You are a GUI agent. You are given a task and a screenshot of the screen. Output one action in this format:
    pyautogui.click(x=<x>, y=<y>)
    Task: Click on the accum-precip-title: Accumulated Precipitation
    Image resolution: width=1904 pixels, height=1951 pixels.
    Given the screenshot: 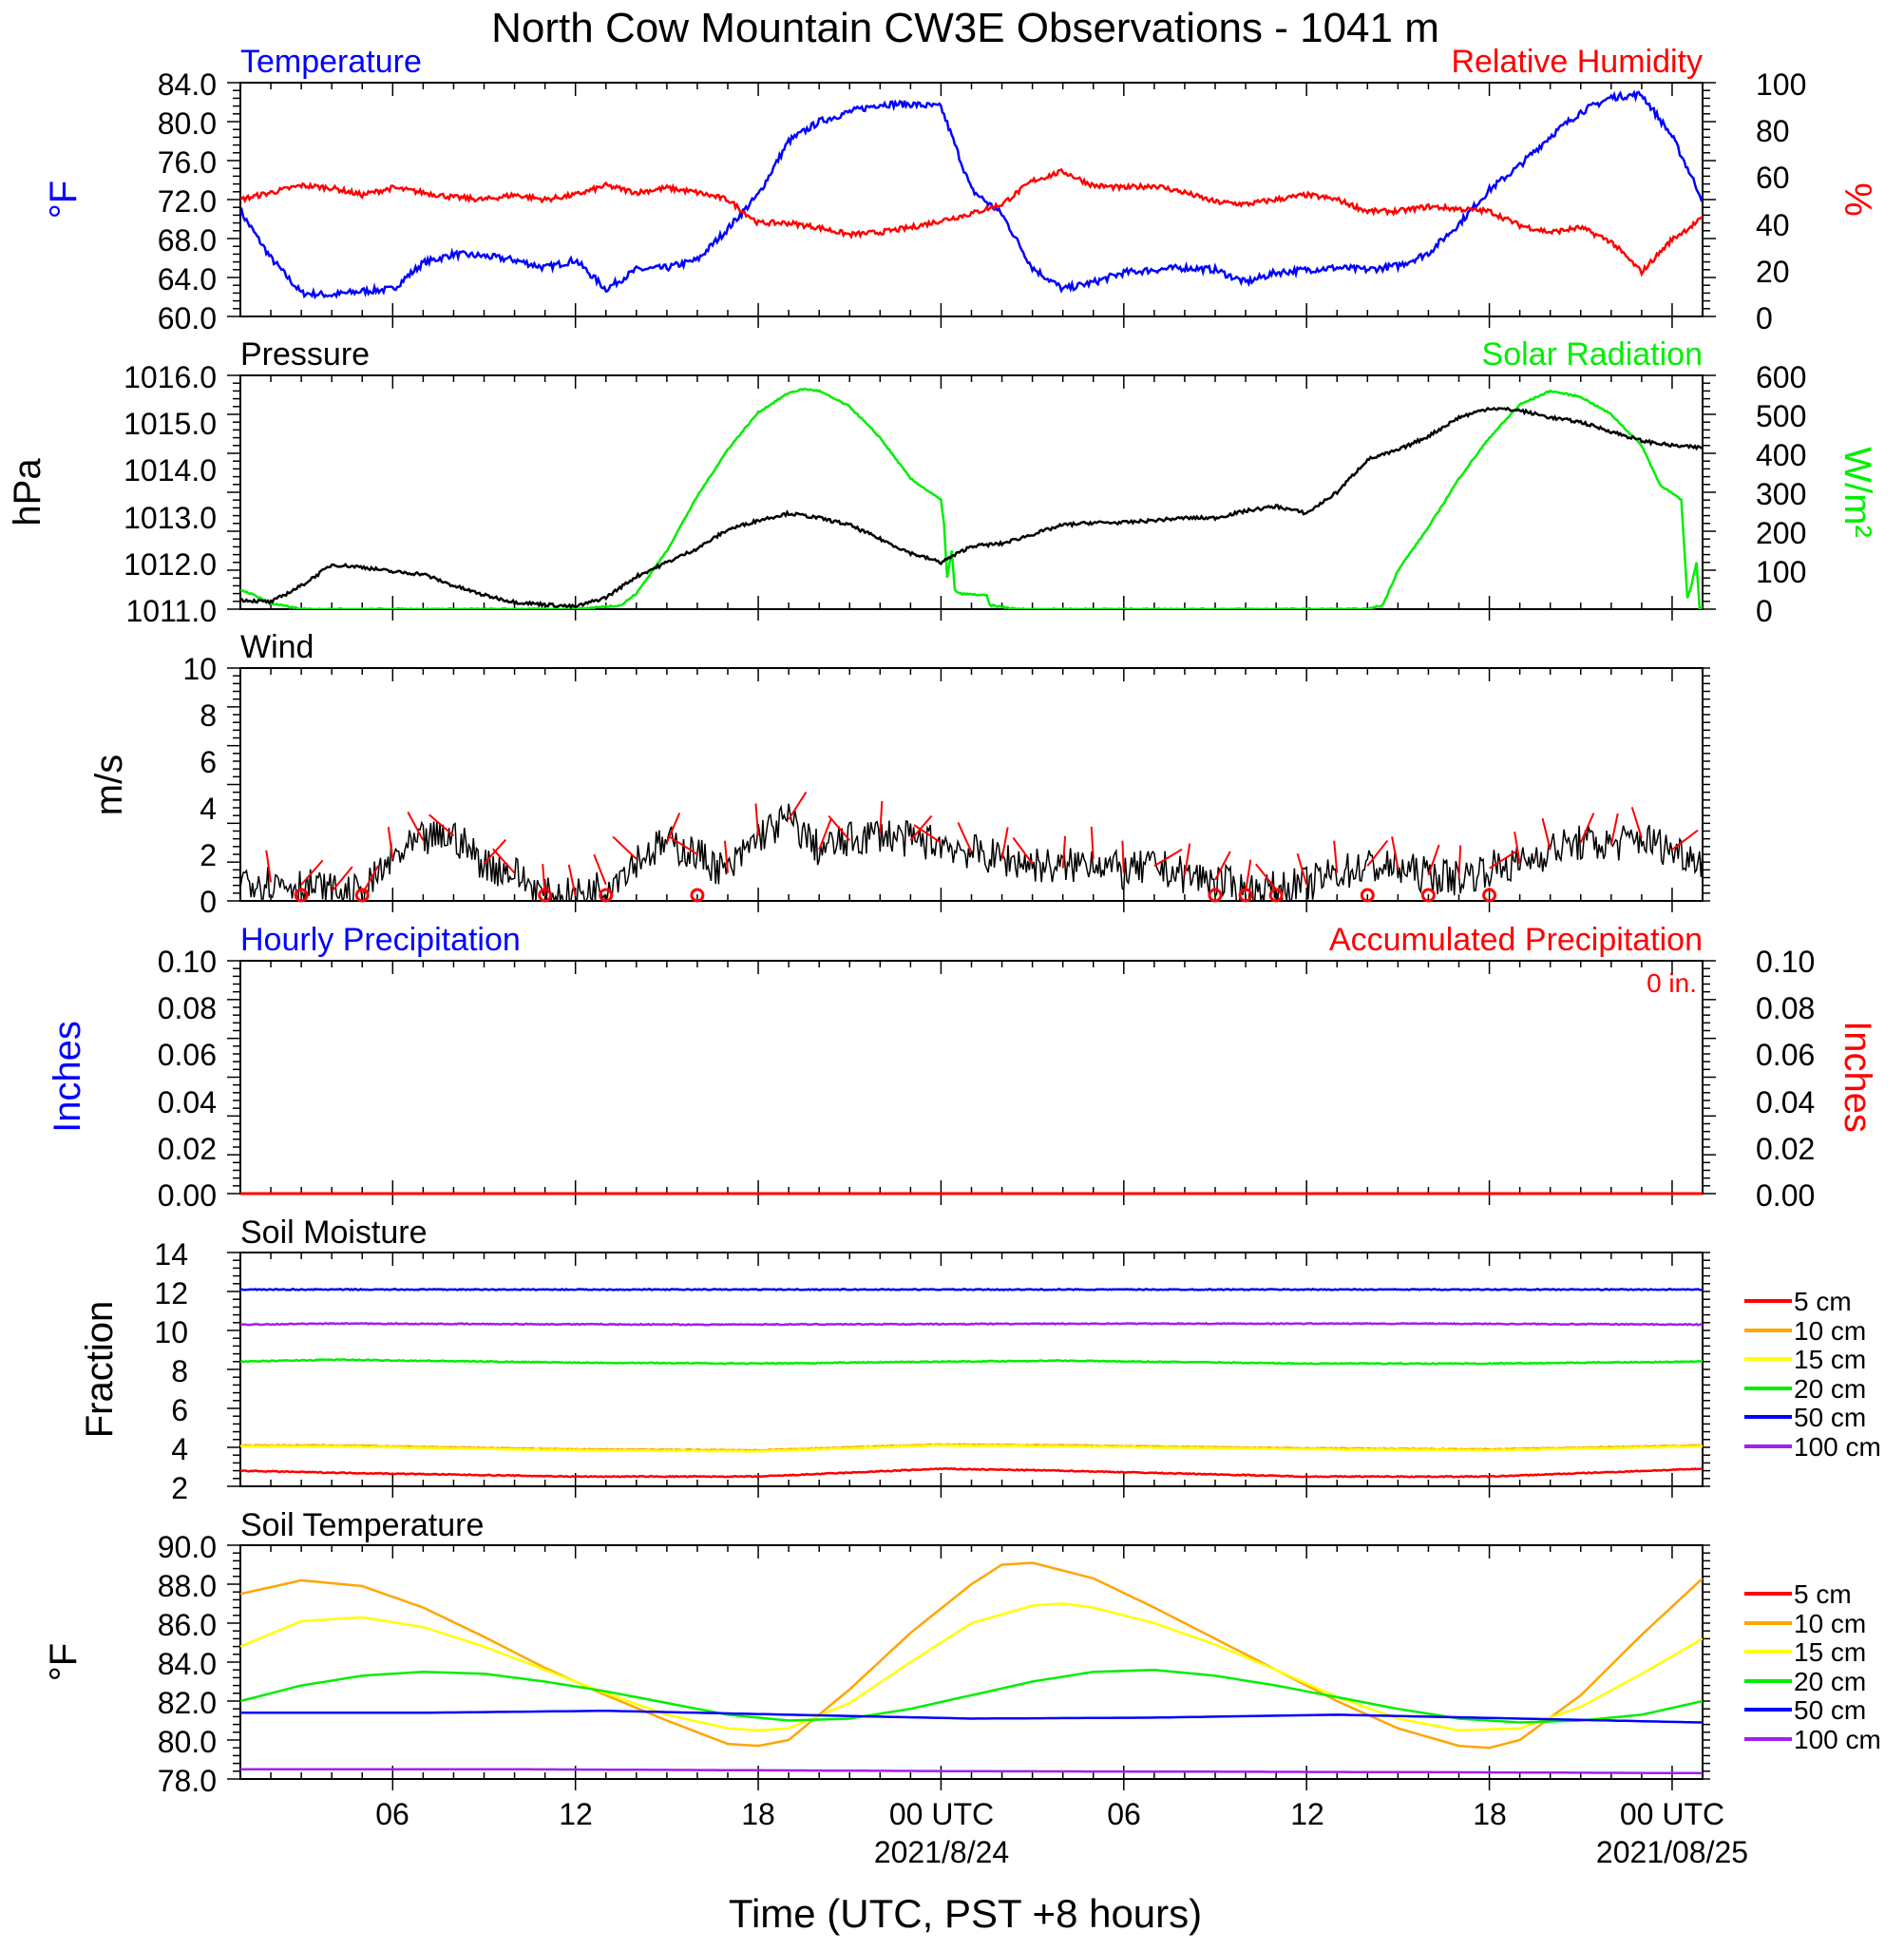 What is the action you would take?
    pyautogui.click(x=1516, y=940)
    